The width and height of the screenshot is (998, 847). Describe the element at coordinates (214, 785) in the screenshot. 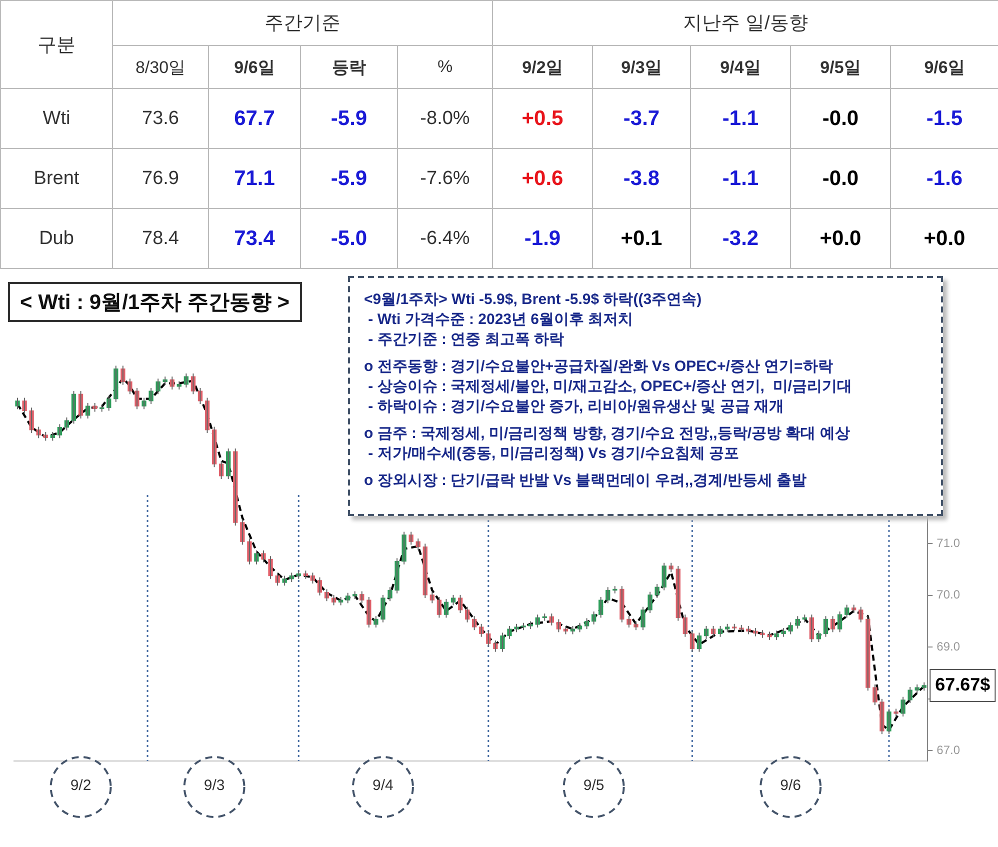

I see `x-tick-label: 9/3` at that location.